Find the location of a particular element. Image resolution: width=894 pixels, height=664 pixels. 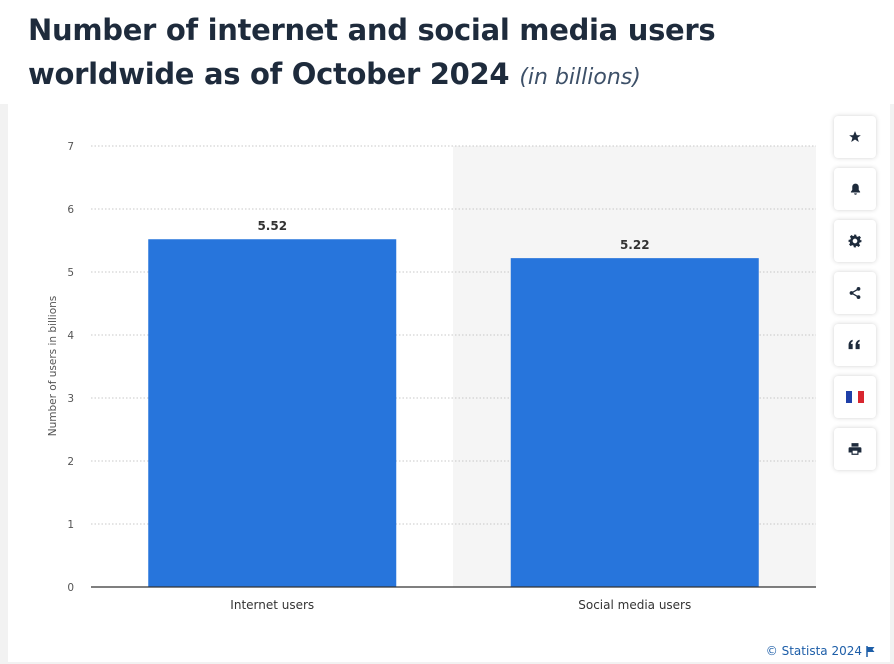

print-button is located at coordinates (855, 449).